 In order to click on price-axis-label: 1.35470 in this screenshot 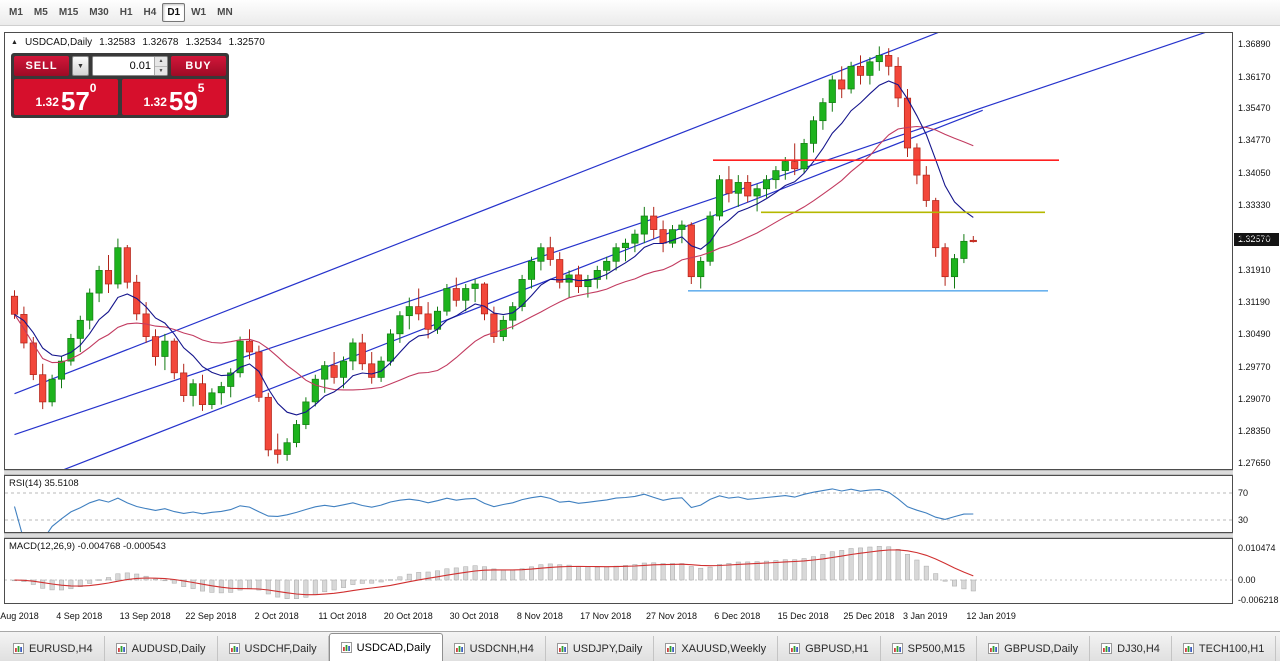, I will do `click(1254, 108)`.